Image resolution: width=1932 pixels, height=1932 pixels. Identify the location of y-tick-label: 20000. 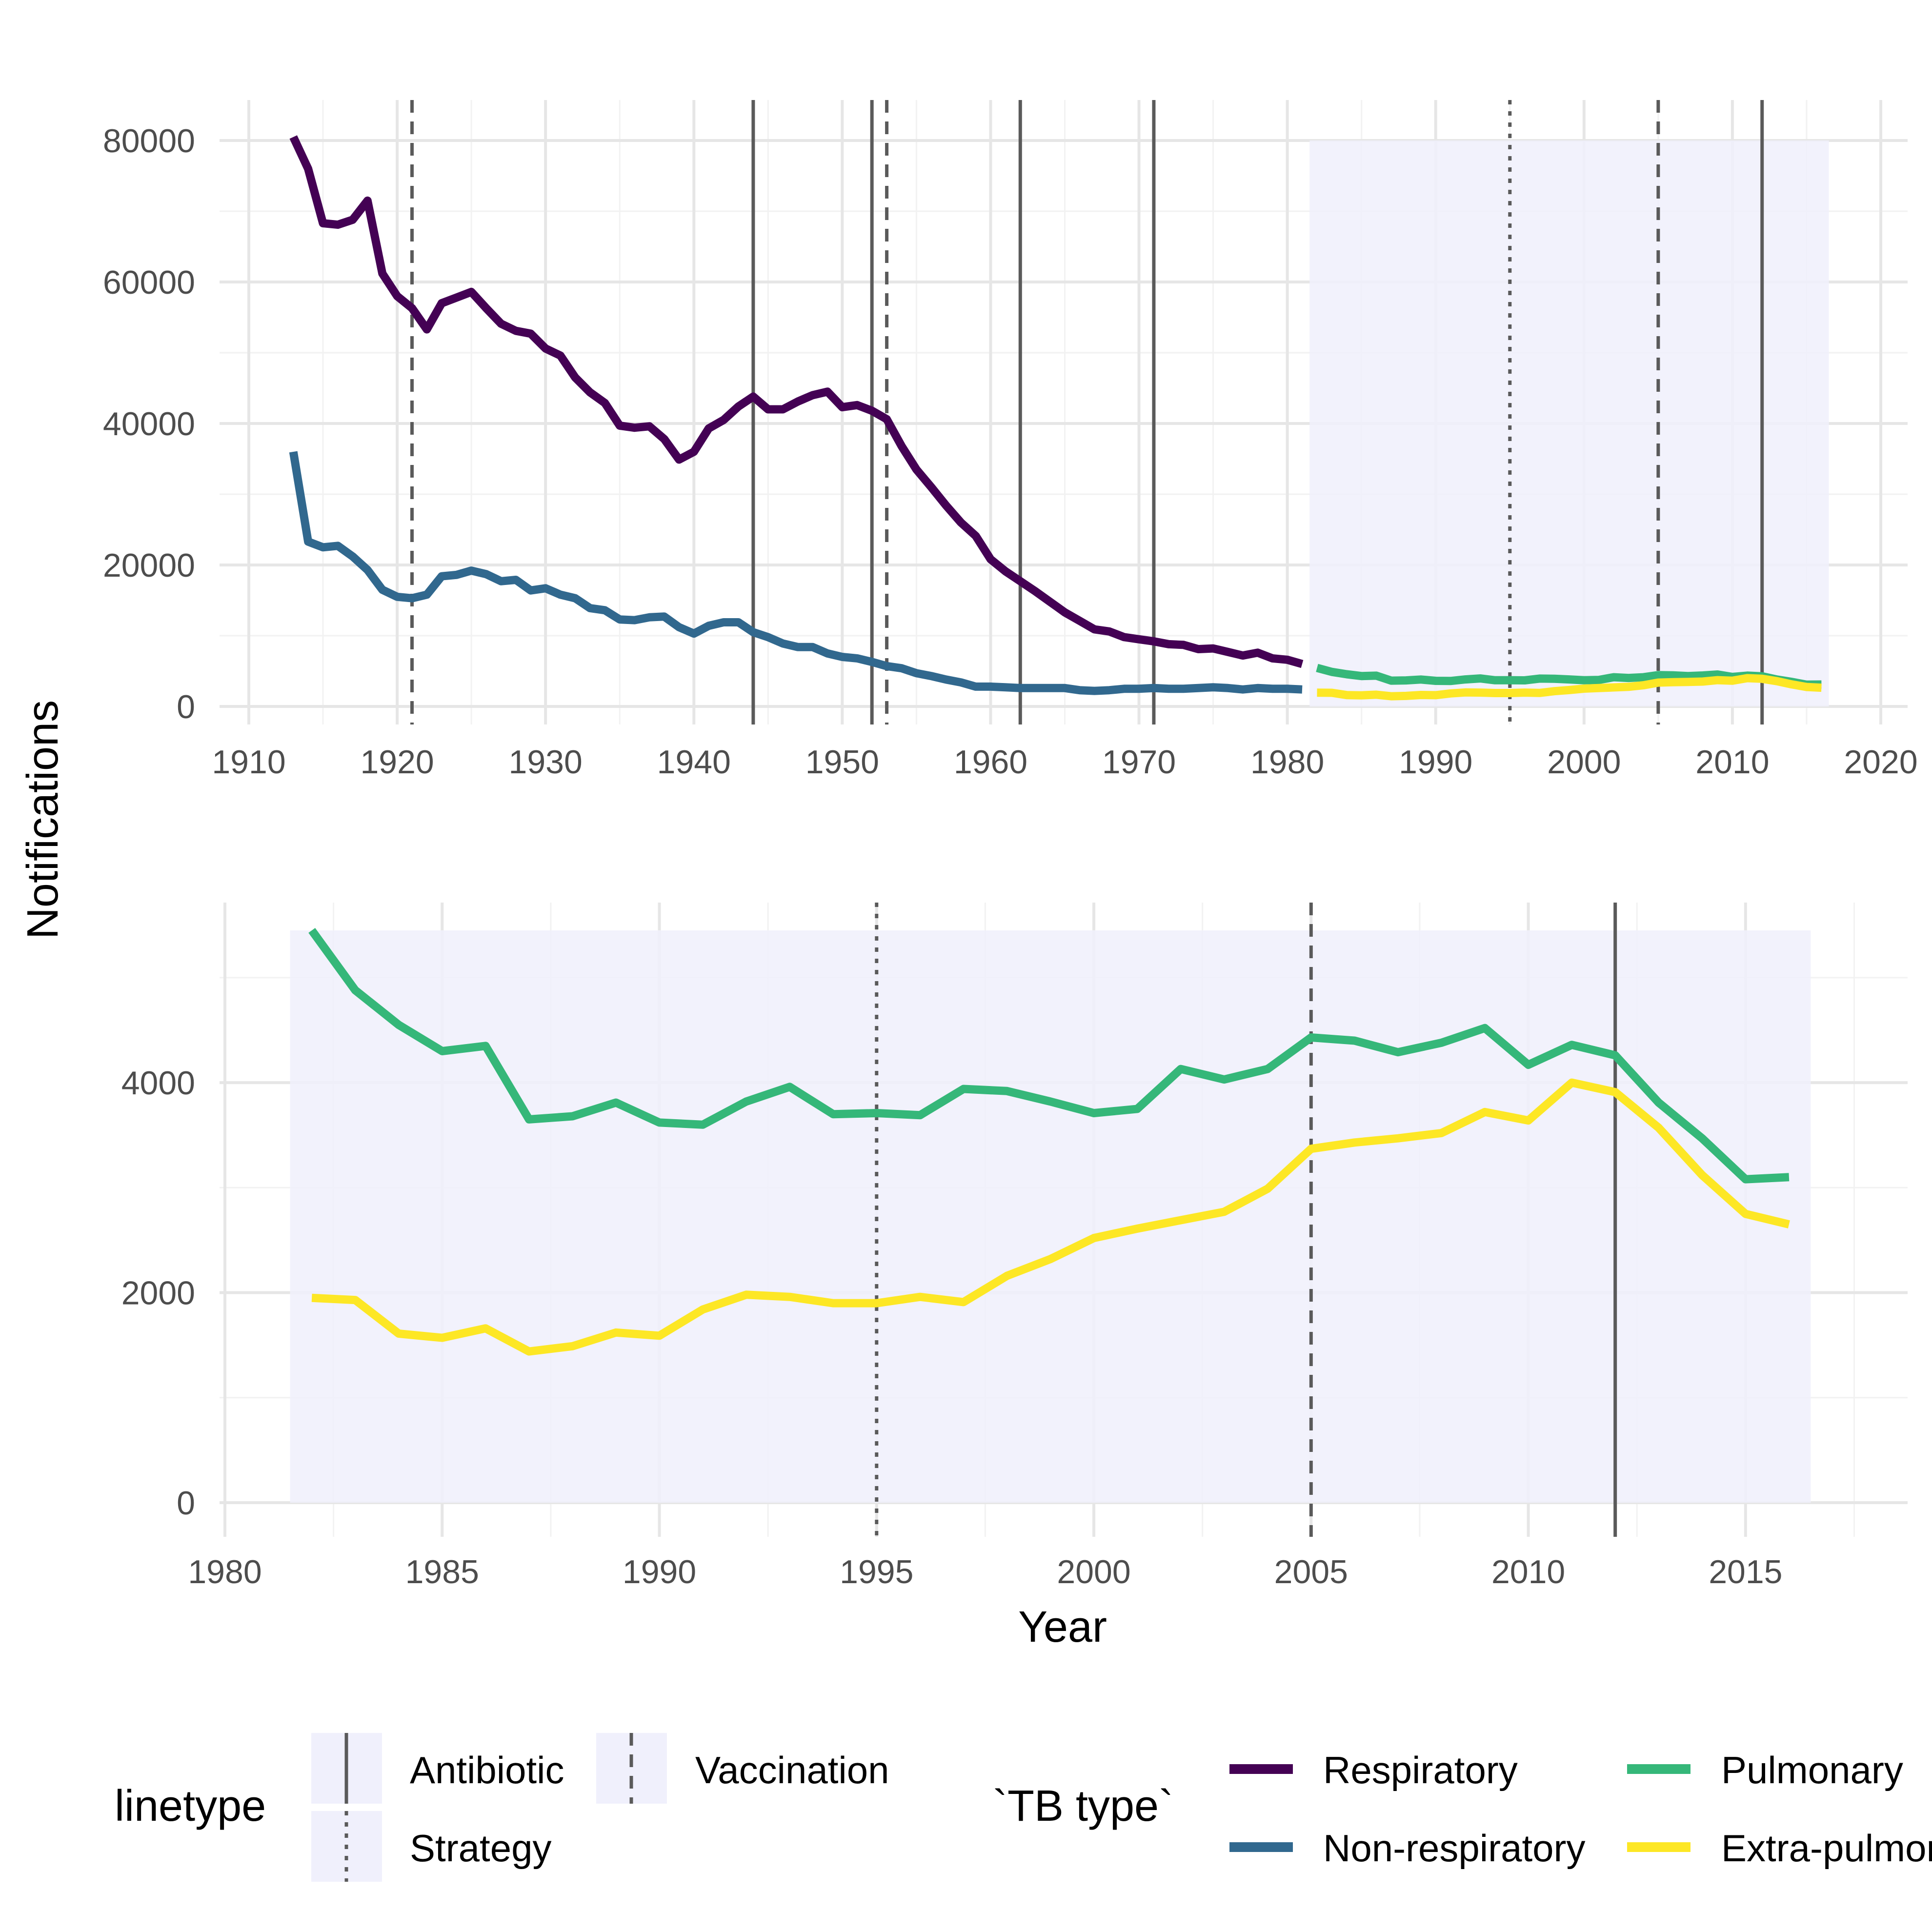
(149, 565).